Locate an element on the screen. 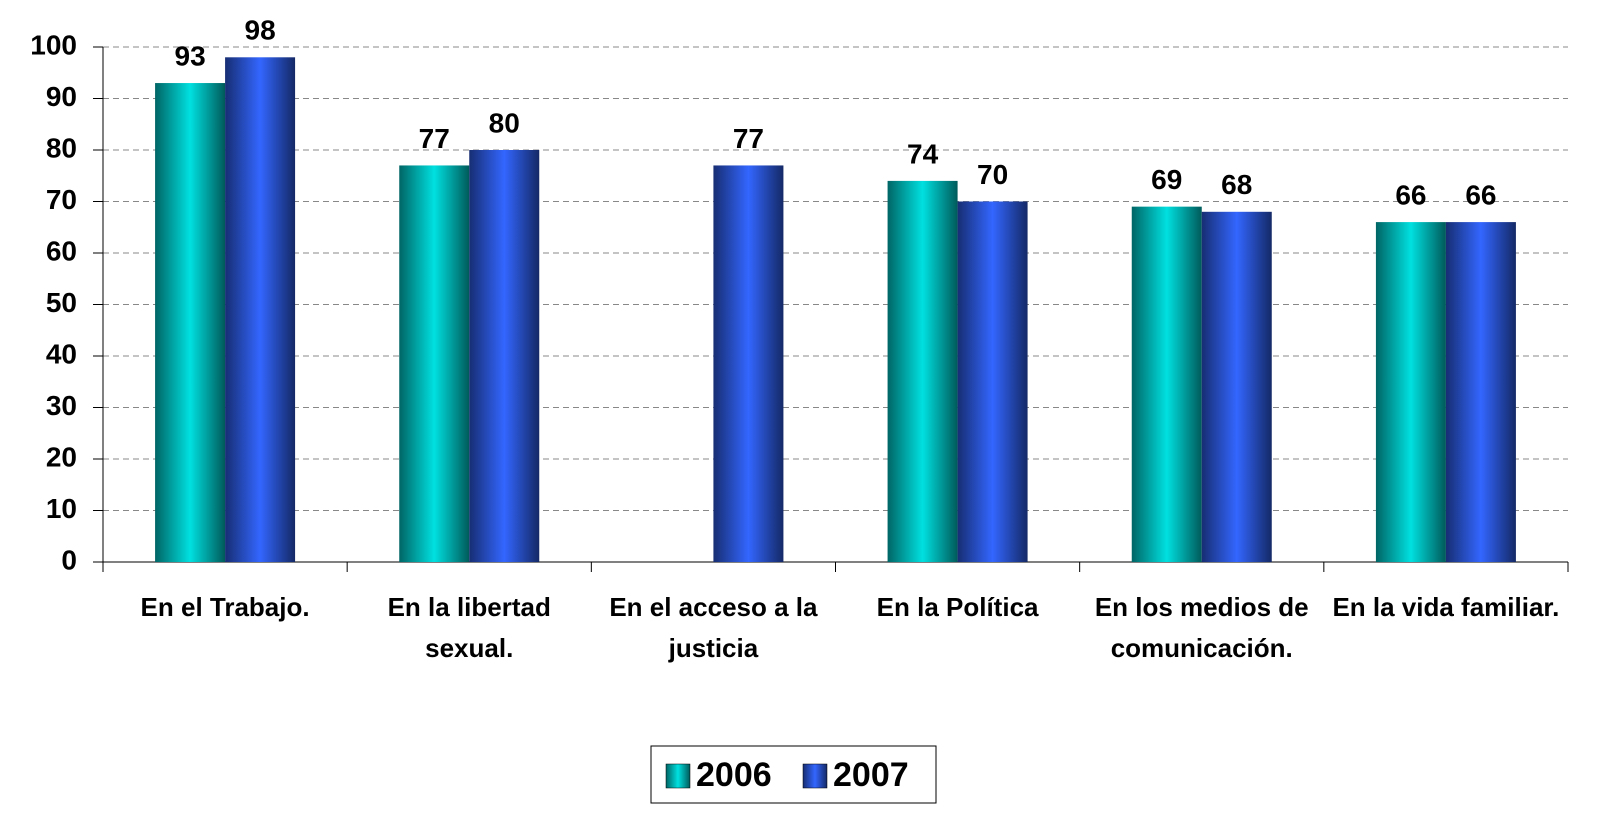 Image resolution: width=1622 pixels, height=831 pixels. y-tick-label: 90 is located at coordinates (61, 96).